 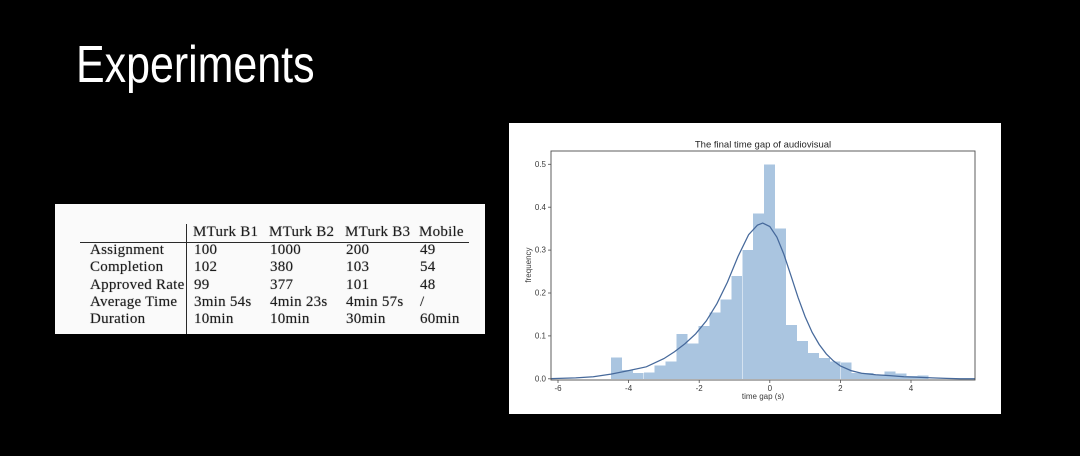 I want to click on svg-text: 0.5, so click(x=541, y=164).